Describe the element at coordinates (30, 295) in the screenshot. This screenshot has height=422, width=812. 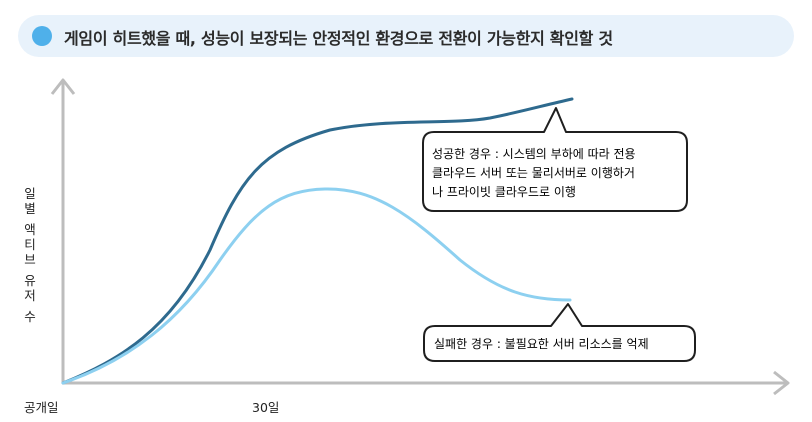
I see `y-axis-label-char: 저` at that location.